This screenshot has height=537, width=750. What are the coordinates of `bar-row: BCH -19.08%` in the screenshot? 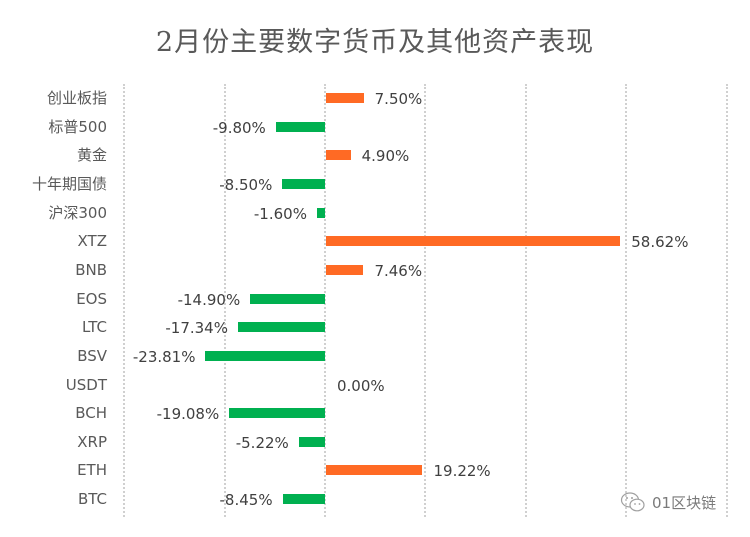 It's located at (375, 413).